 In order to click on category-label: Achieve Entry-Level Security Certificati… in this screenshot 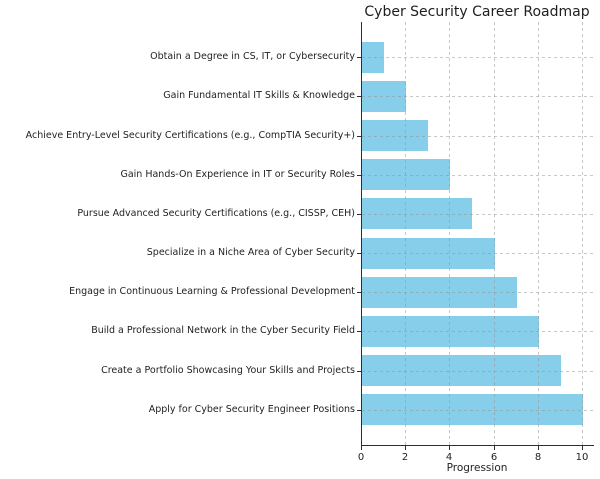, I will do `click(190, 135)`.